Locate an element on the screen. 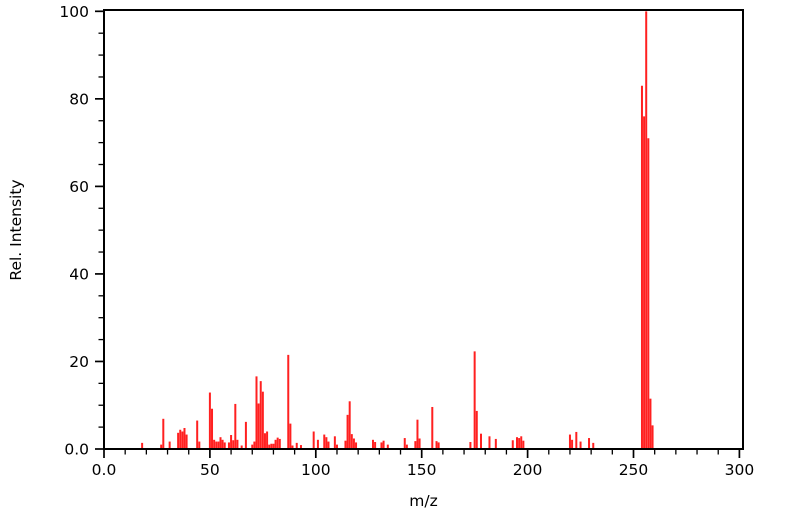 The image size is (799, 516). x-tick-label: 200 is located at coordinates (528, 470).